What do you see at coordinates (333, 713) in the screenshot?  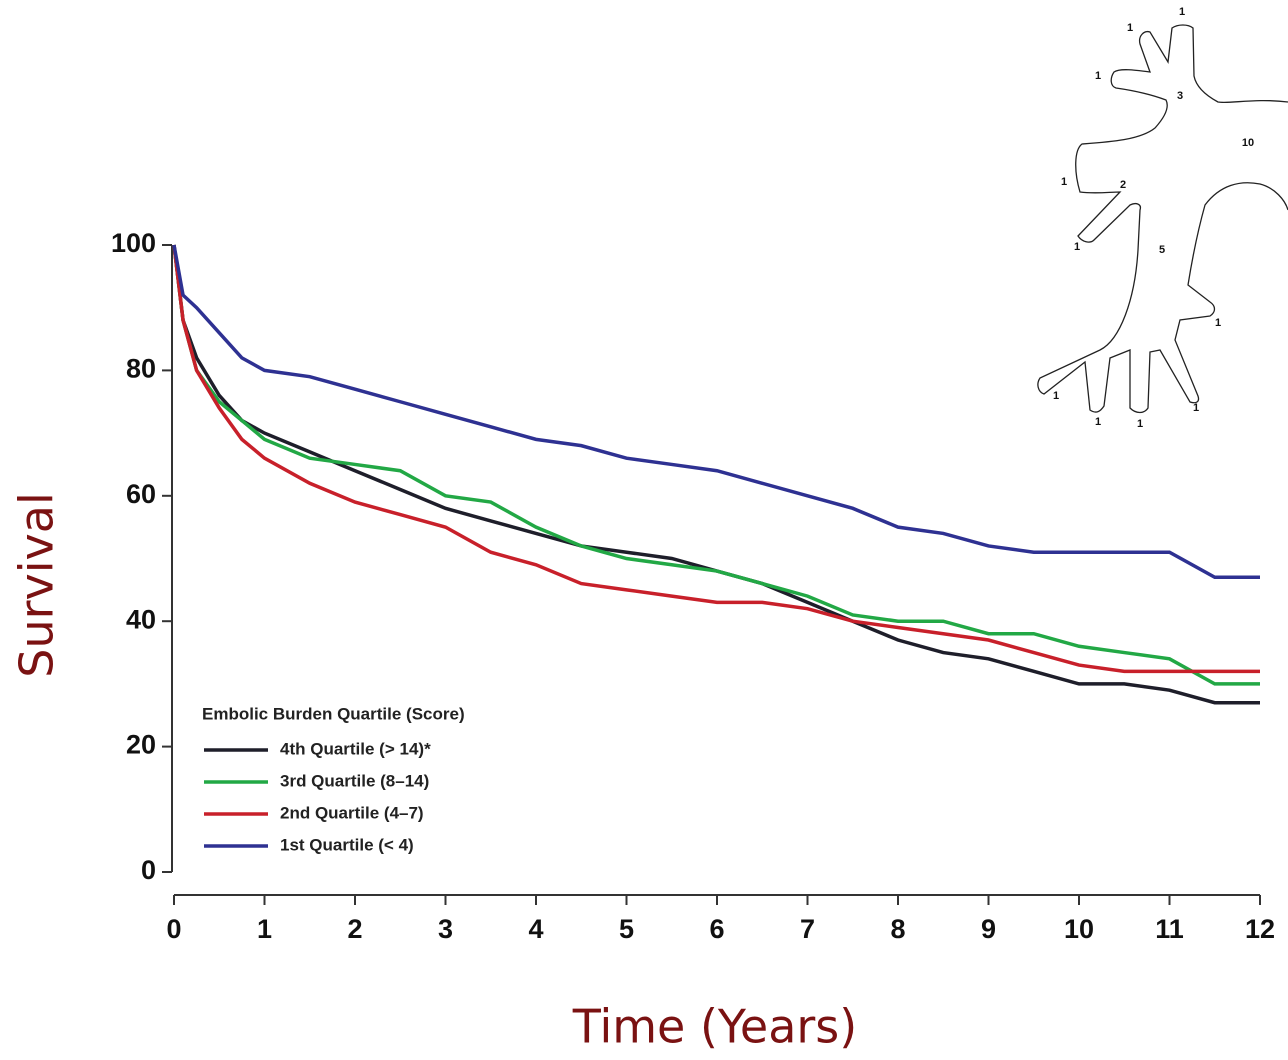 I see `legend-title: Embolic Burden Quartile (Score)` at bounding box center [333, 713].